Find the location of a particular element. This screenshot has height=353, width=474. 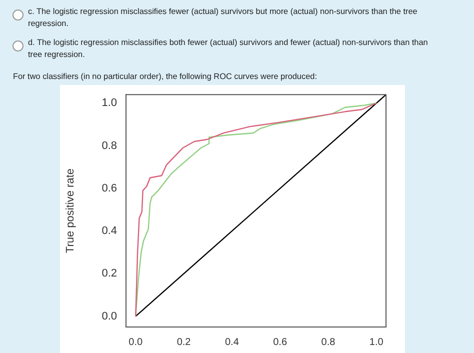

x-tick-label: 0.0 is located at coordinates (136, 342).